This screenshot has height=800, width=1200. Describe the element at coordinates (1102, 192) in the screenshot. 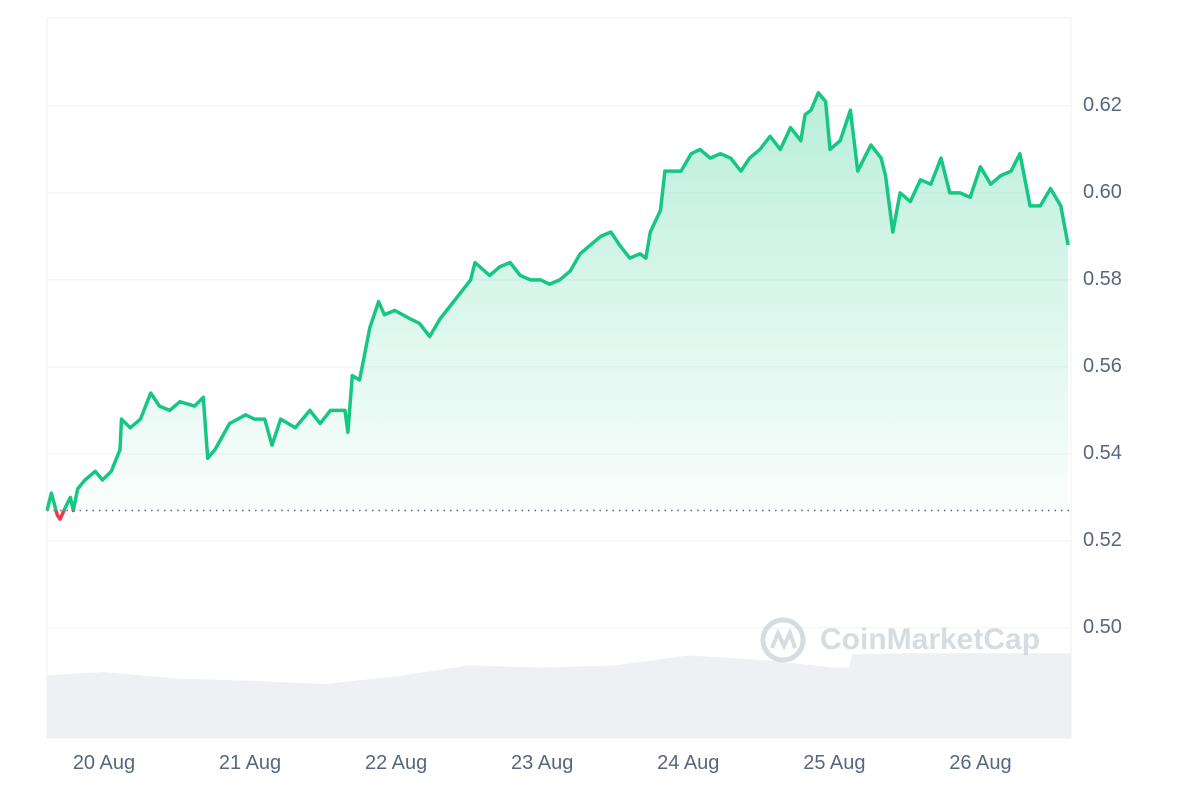

I see `y-tick-label: 0.60` at that location.